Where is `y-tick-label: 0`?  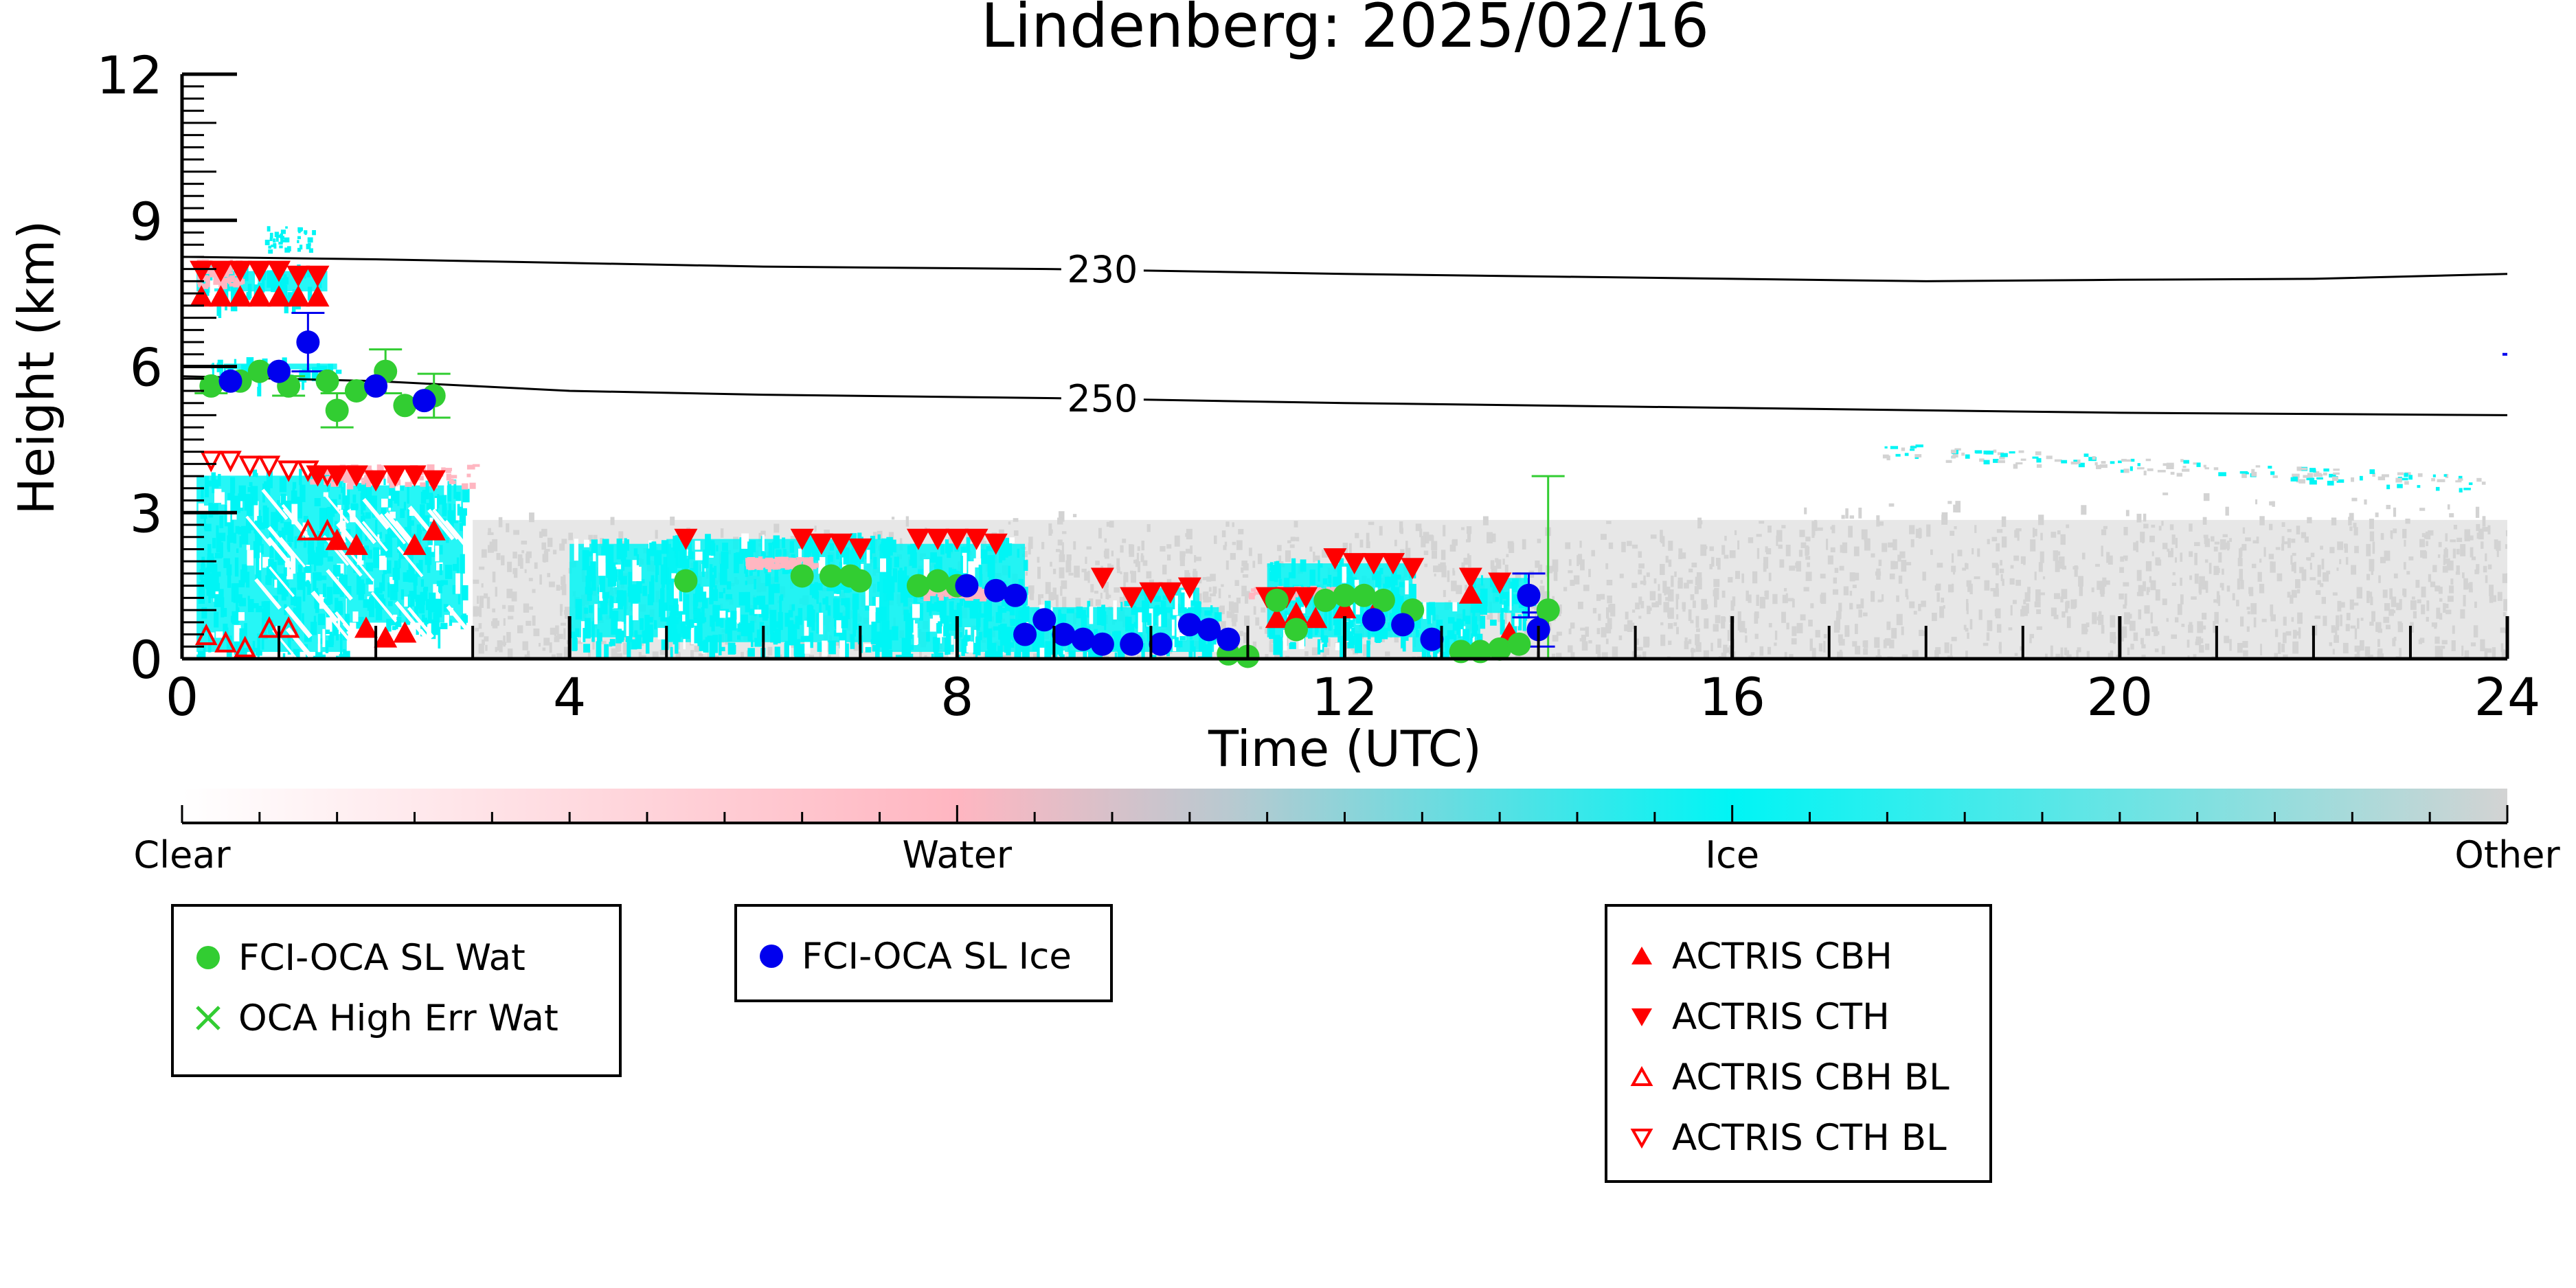
y-tick-label: 0 is located at coordinates (146, 659).